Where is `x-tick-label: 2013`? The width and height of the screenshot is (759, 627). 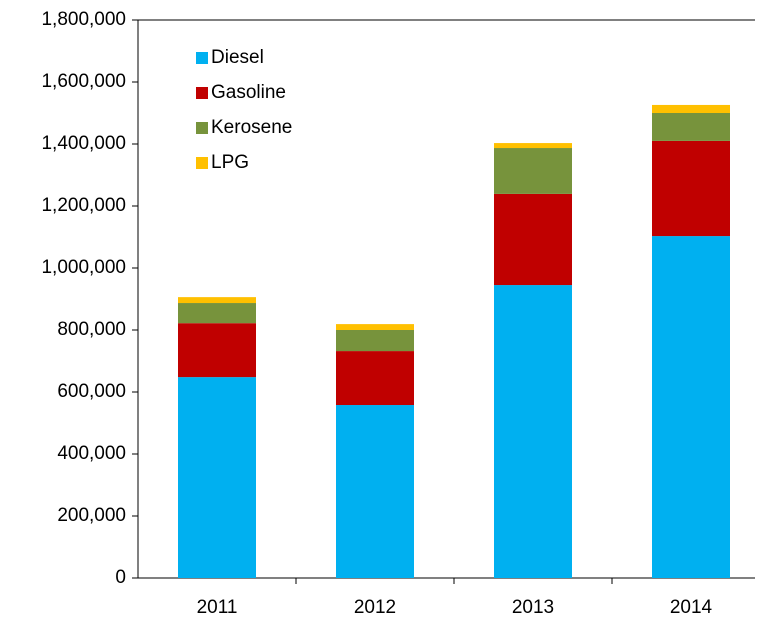 x-tick-label: 2013 is located at coordinates (533, 607).